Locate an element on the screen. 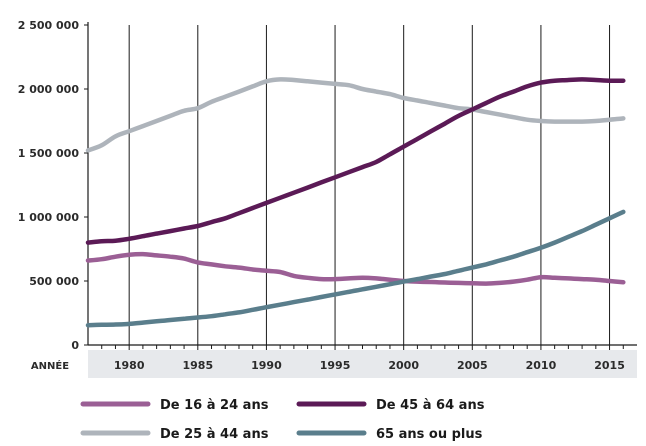 The image size is (646, 446). y-tick-label: 2 500 000 is located at coordinates (49, 25).